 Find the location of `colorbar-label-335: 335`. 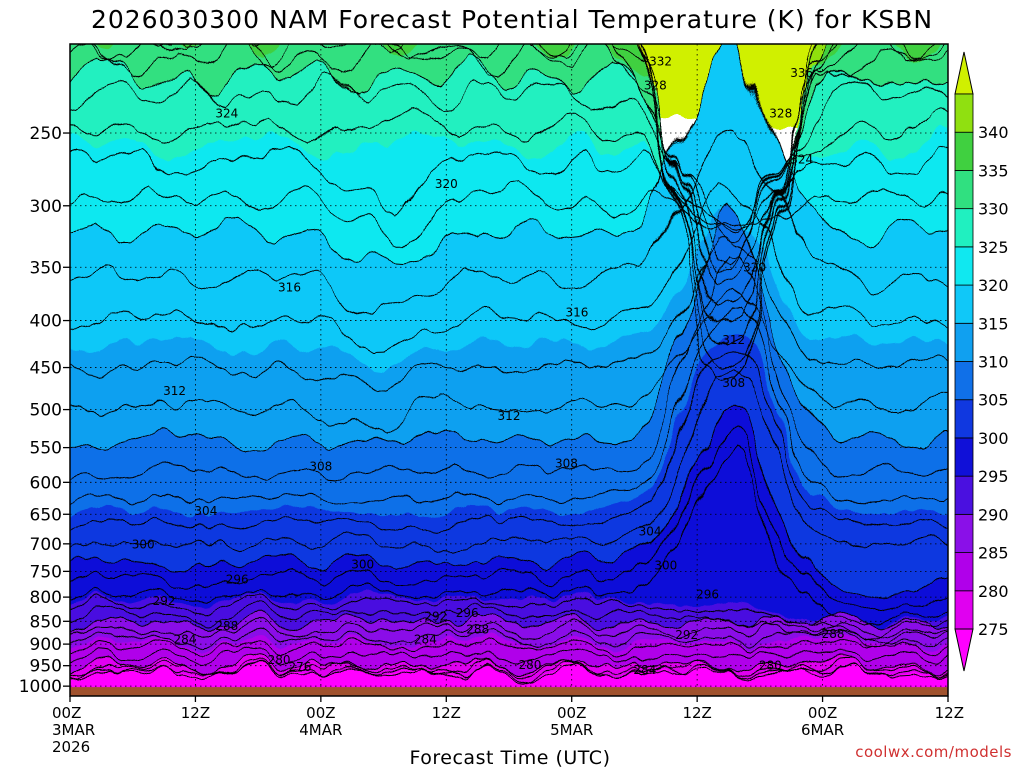

colorbar-label-335: 335 is located at coordinates (993, 170).